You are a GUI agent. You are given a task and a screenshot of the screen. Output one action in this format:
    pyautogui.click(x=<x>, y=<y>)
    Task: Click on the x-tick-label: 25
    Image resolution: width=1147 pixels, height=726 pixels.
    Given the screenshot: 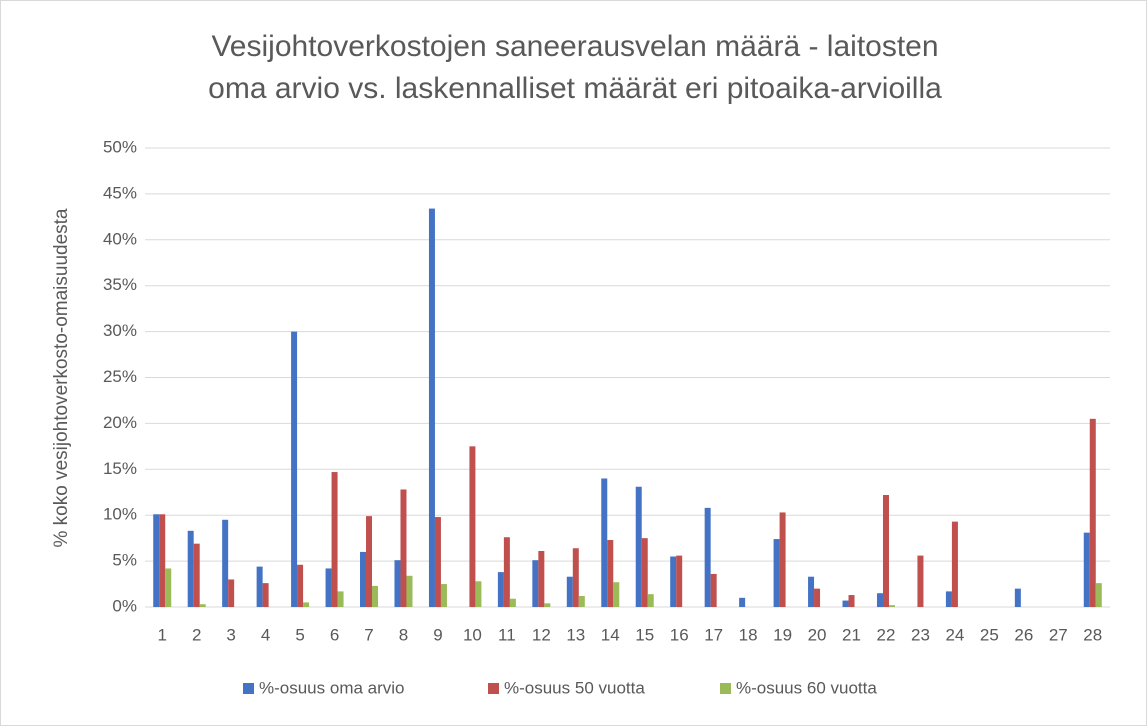 What is the action you would take?
    pyautogui.click(x=989, y=634)
    